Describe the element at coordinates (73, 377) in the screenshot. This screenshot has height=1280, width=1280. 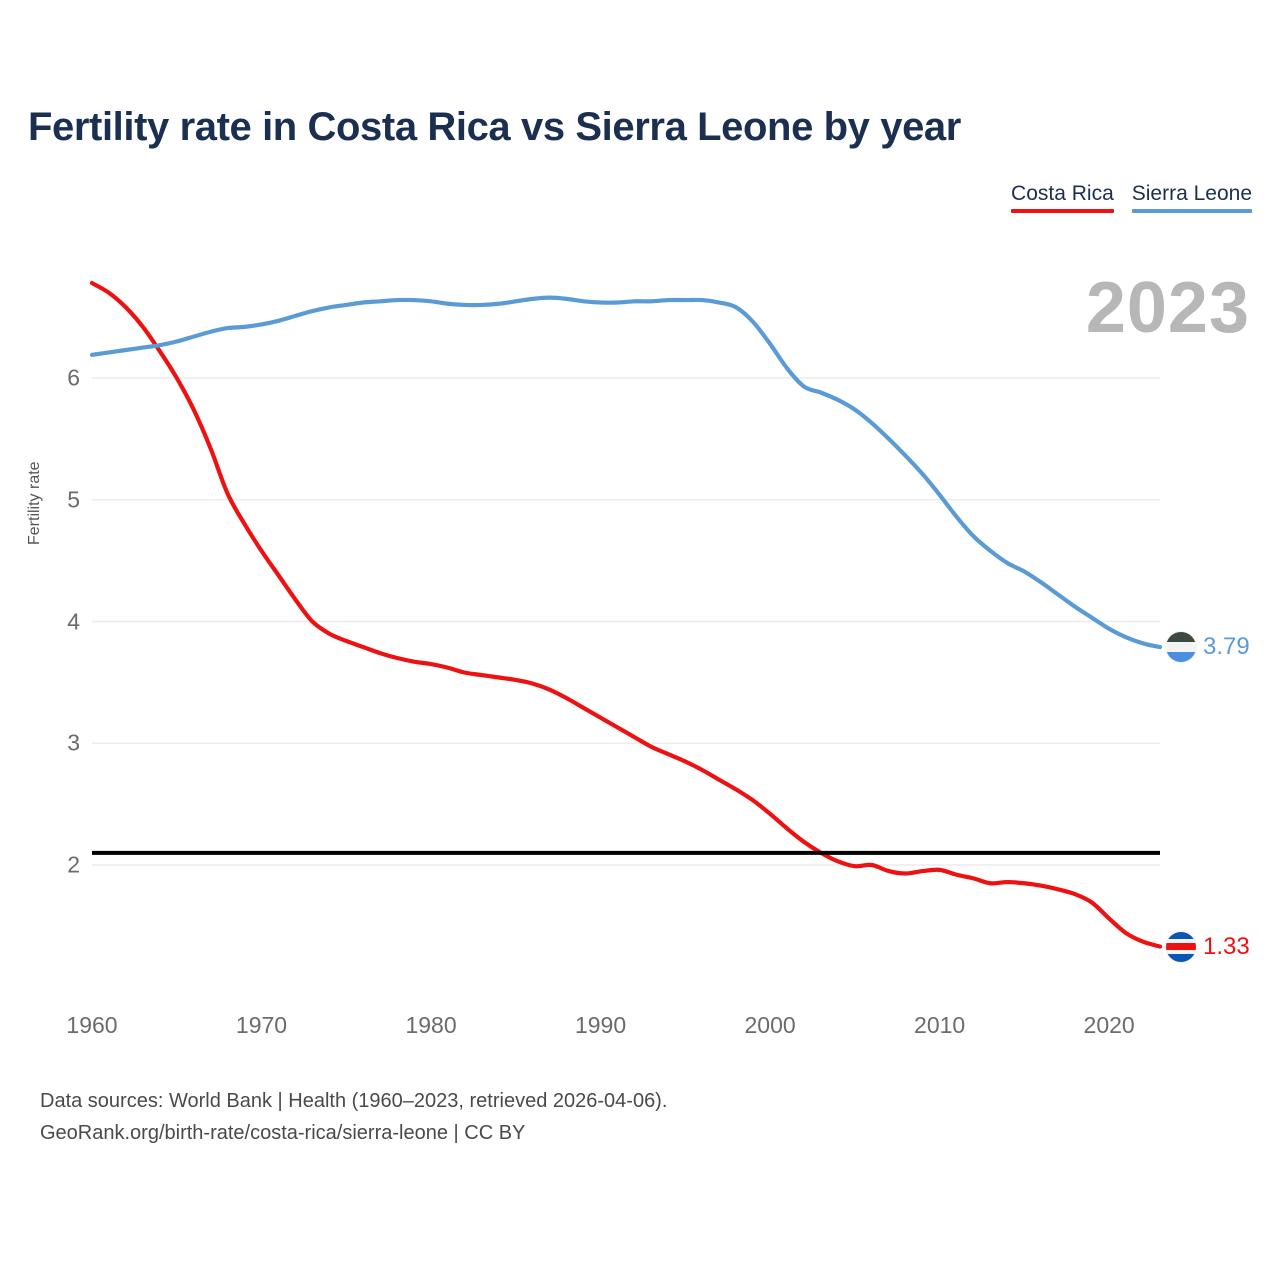
I see `y-tick-label-6: 6` at that location.